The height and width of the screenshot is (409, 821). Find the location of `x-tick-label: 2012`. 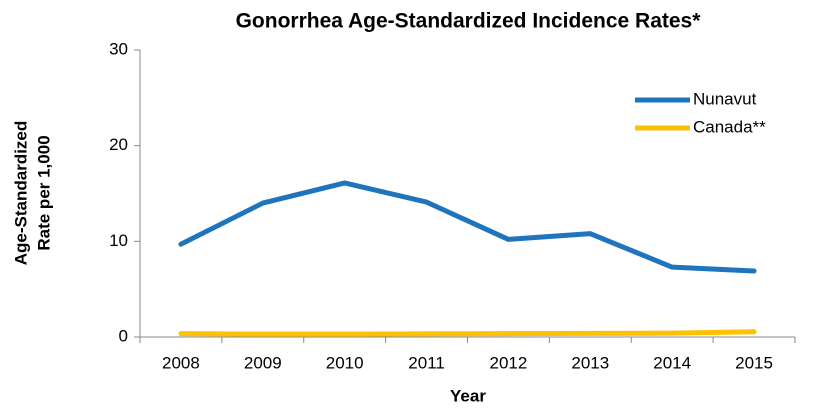

x-tick-label: 2012 is located at coordinates (509, 362).